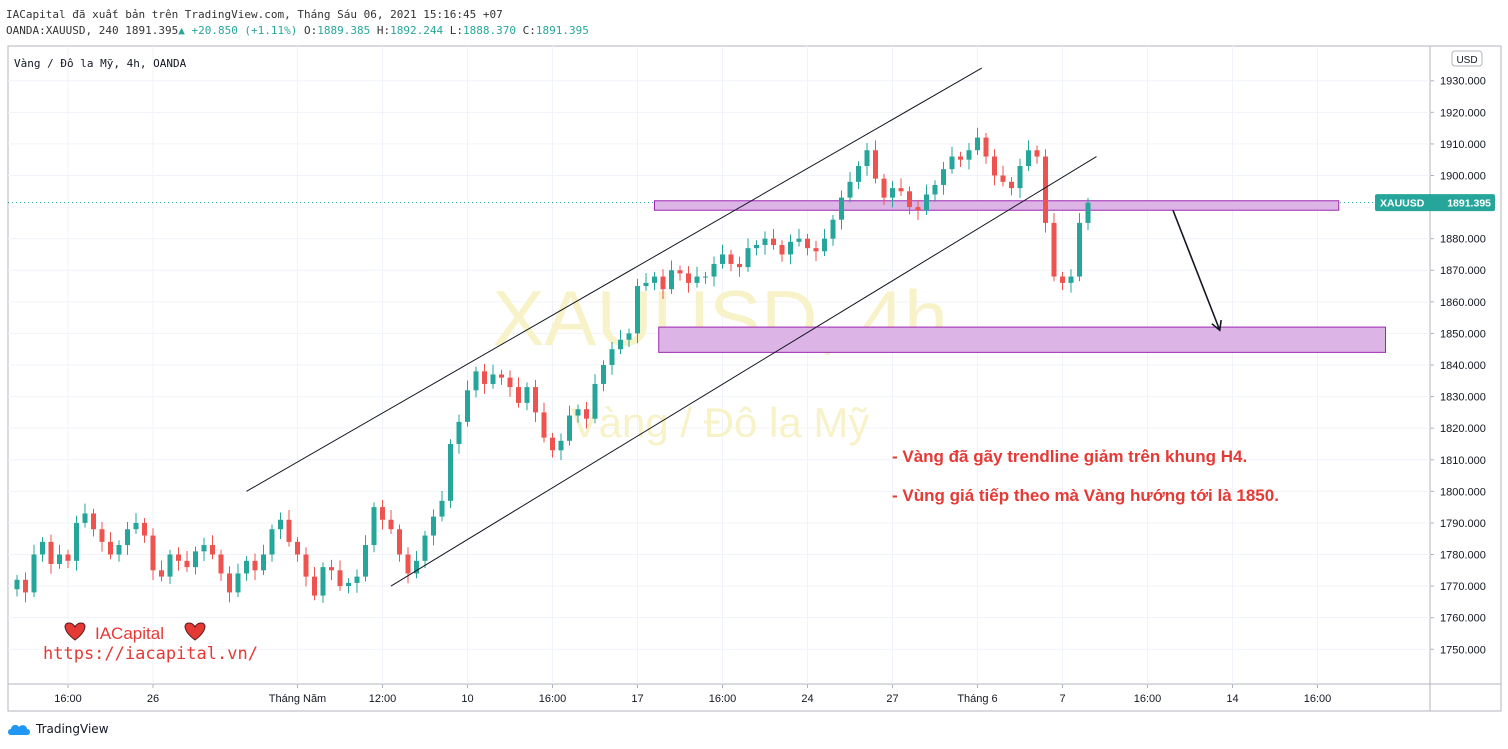  I want to click on x-tick-label: 12:00, so click(383, 699).